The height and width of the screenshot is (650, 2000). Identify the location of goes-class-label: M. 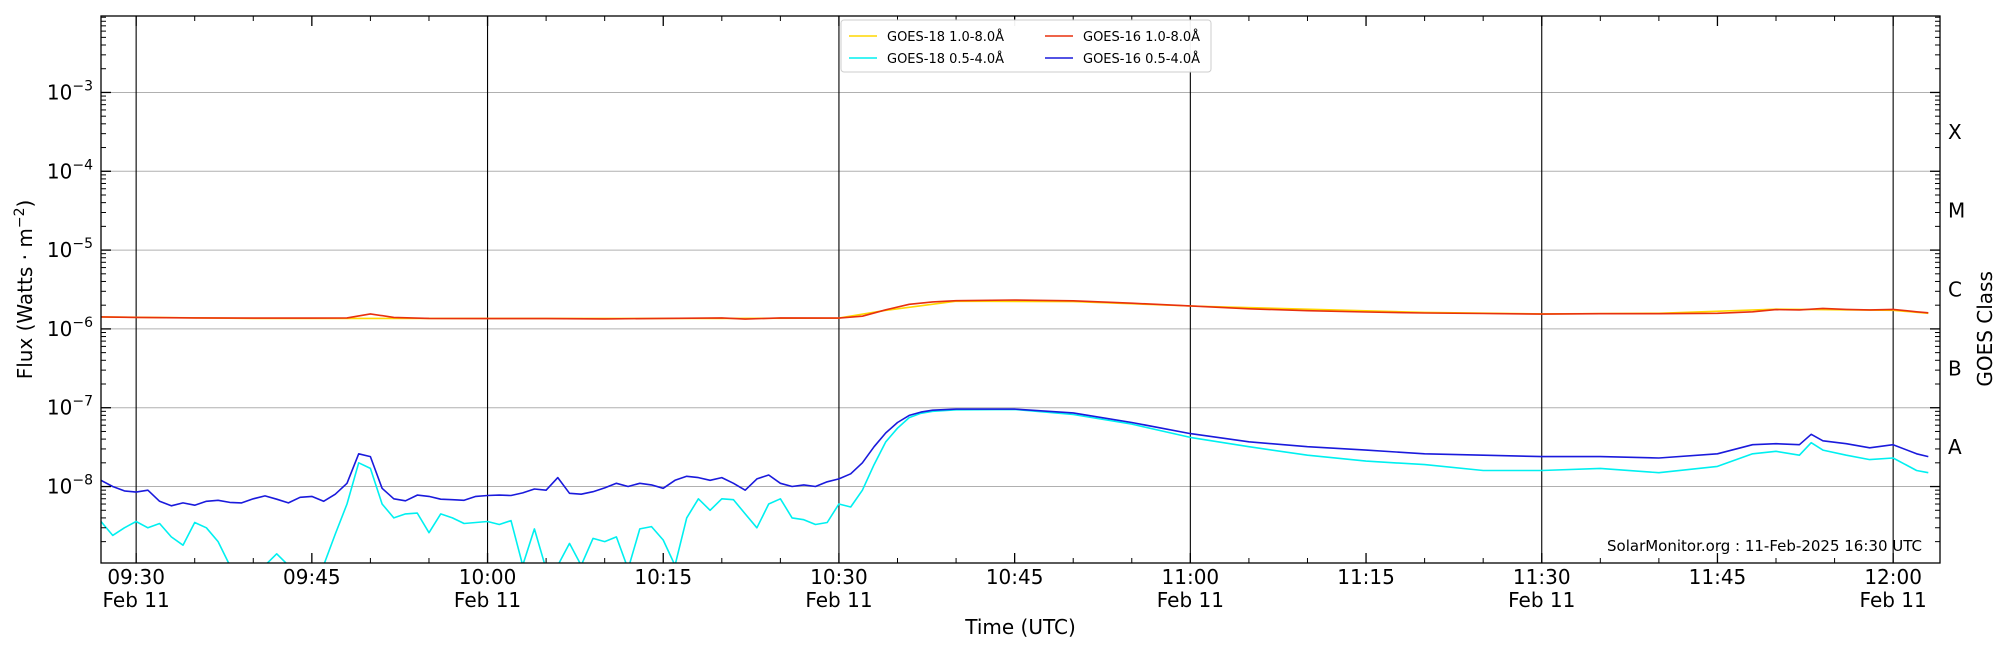
(1956, 211).